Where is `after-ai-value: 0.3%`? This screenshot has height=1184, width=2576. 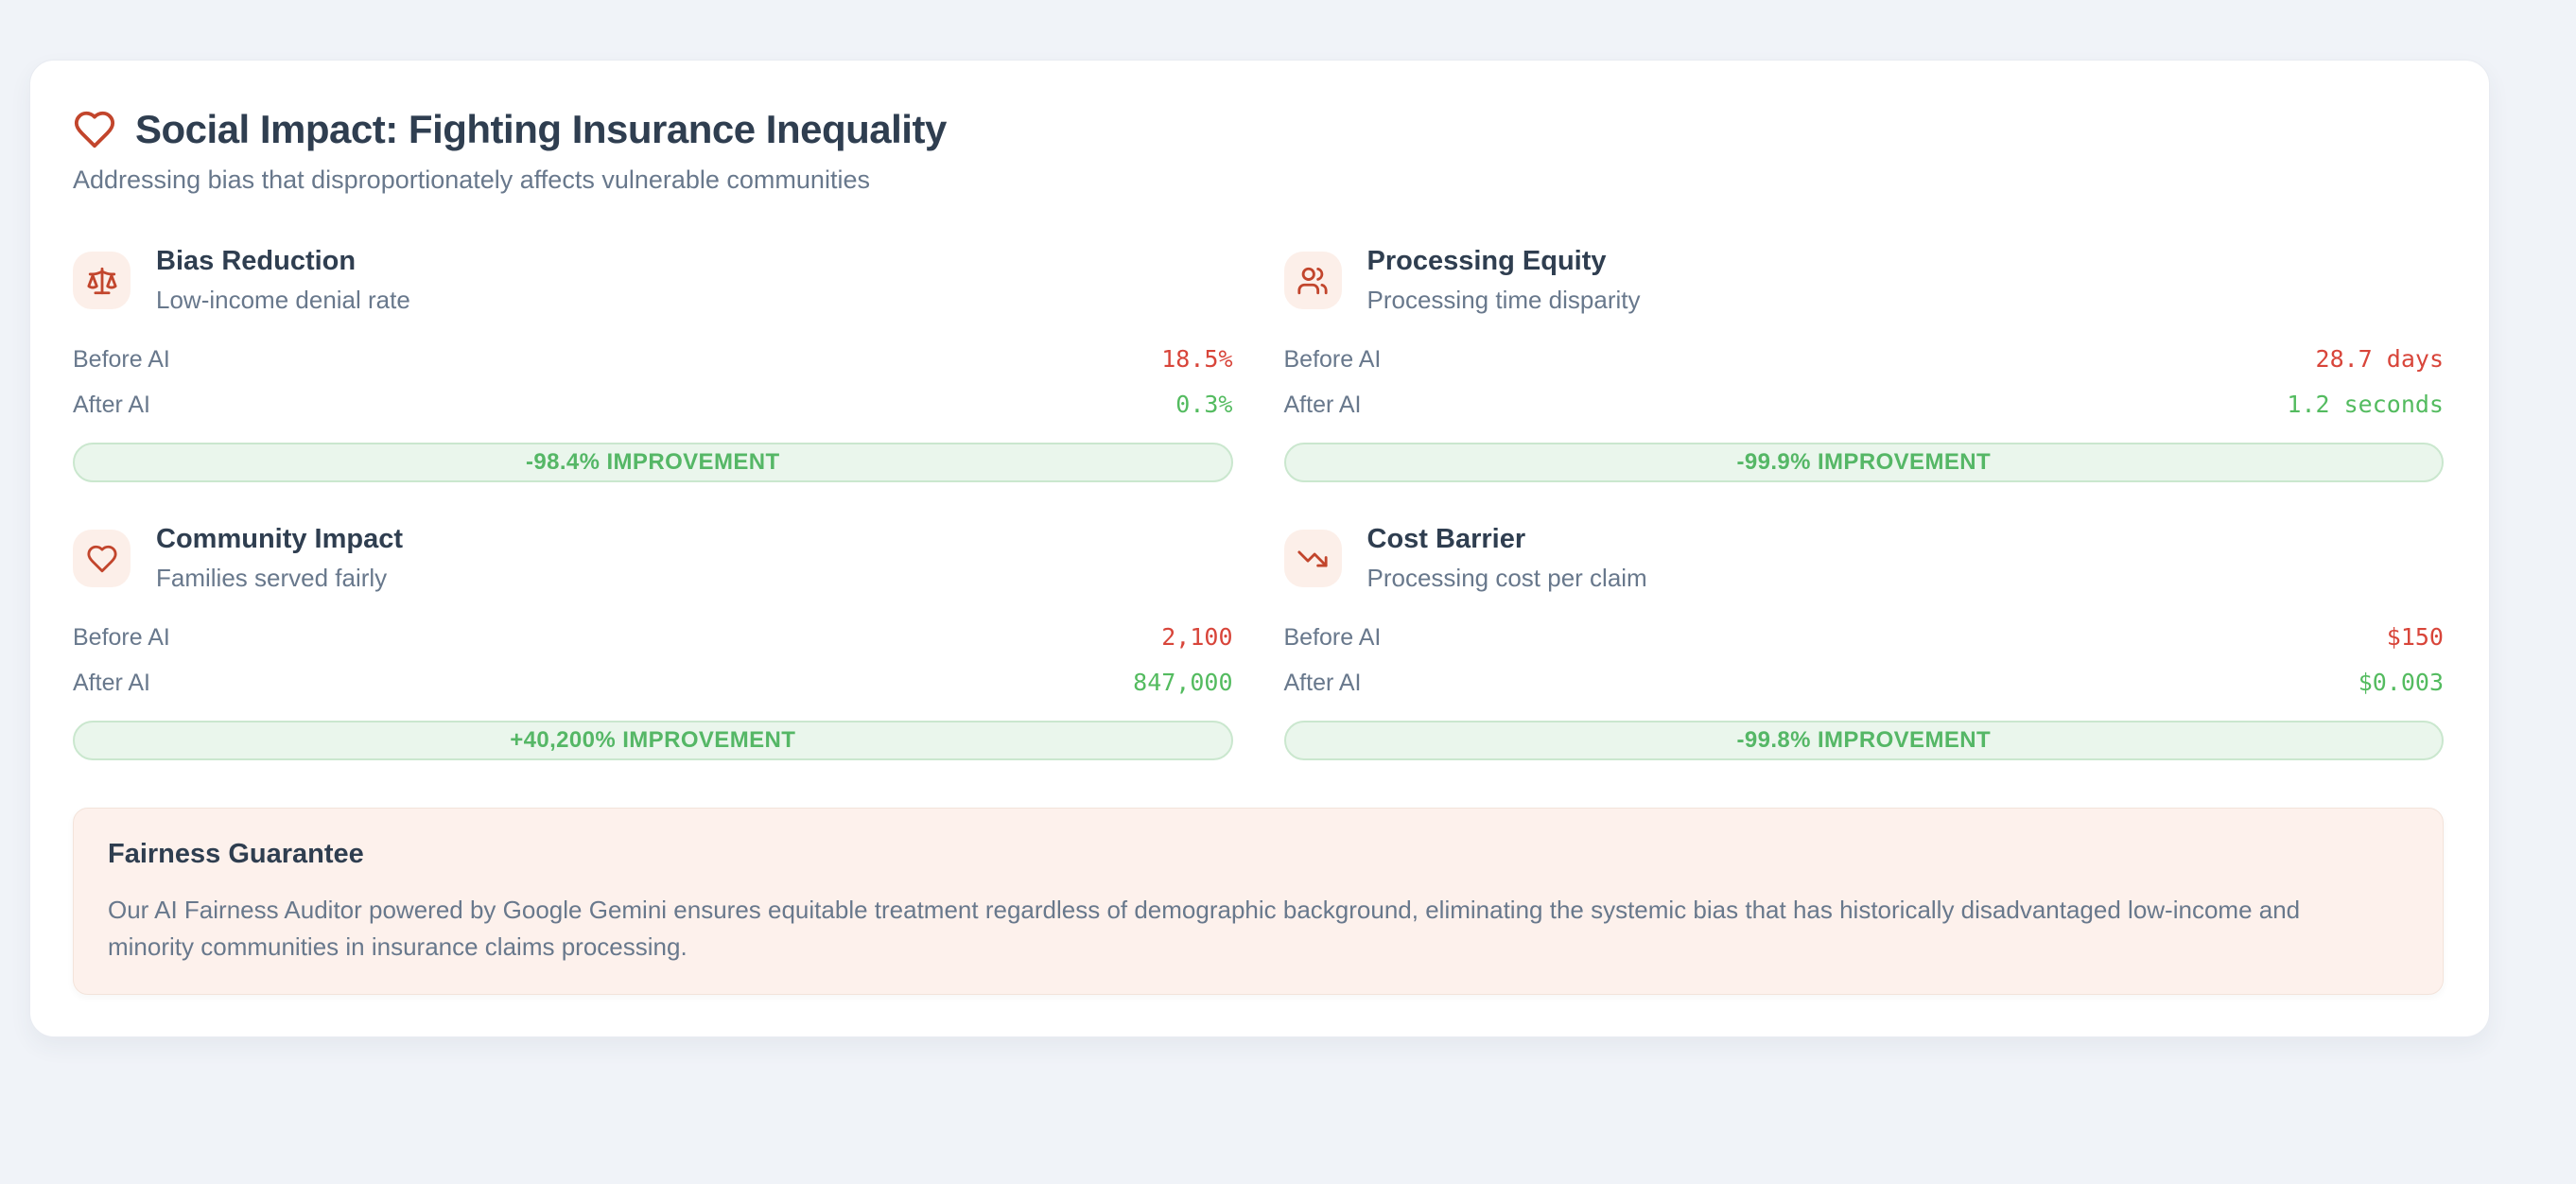 after-ai-value: 0.3% is located at coordinates (1204, 404).